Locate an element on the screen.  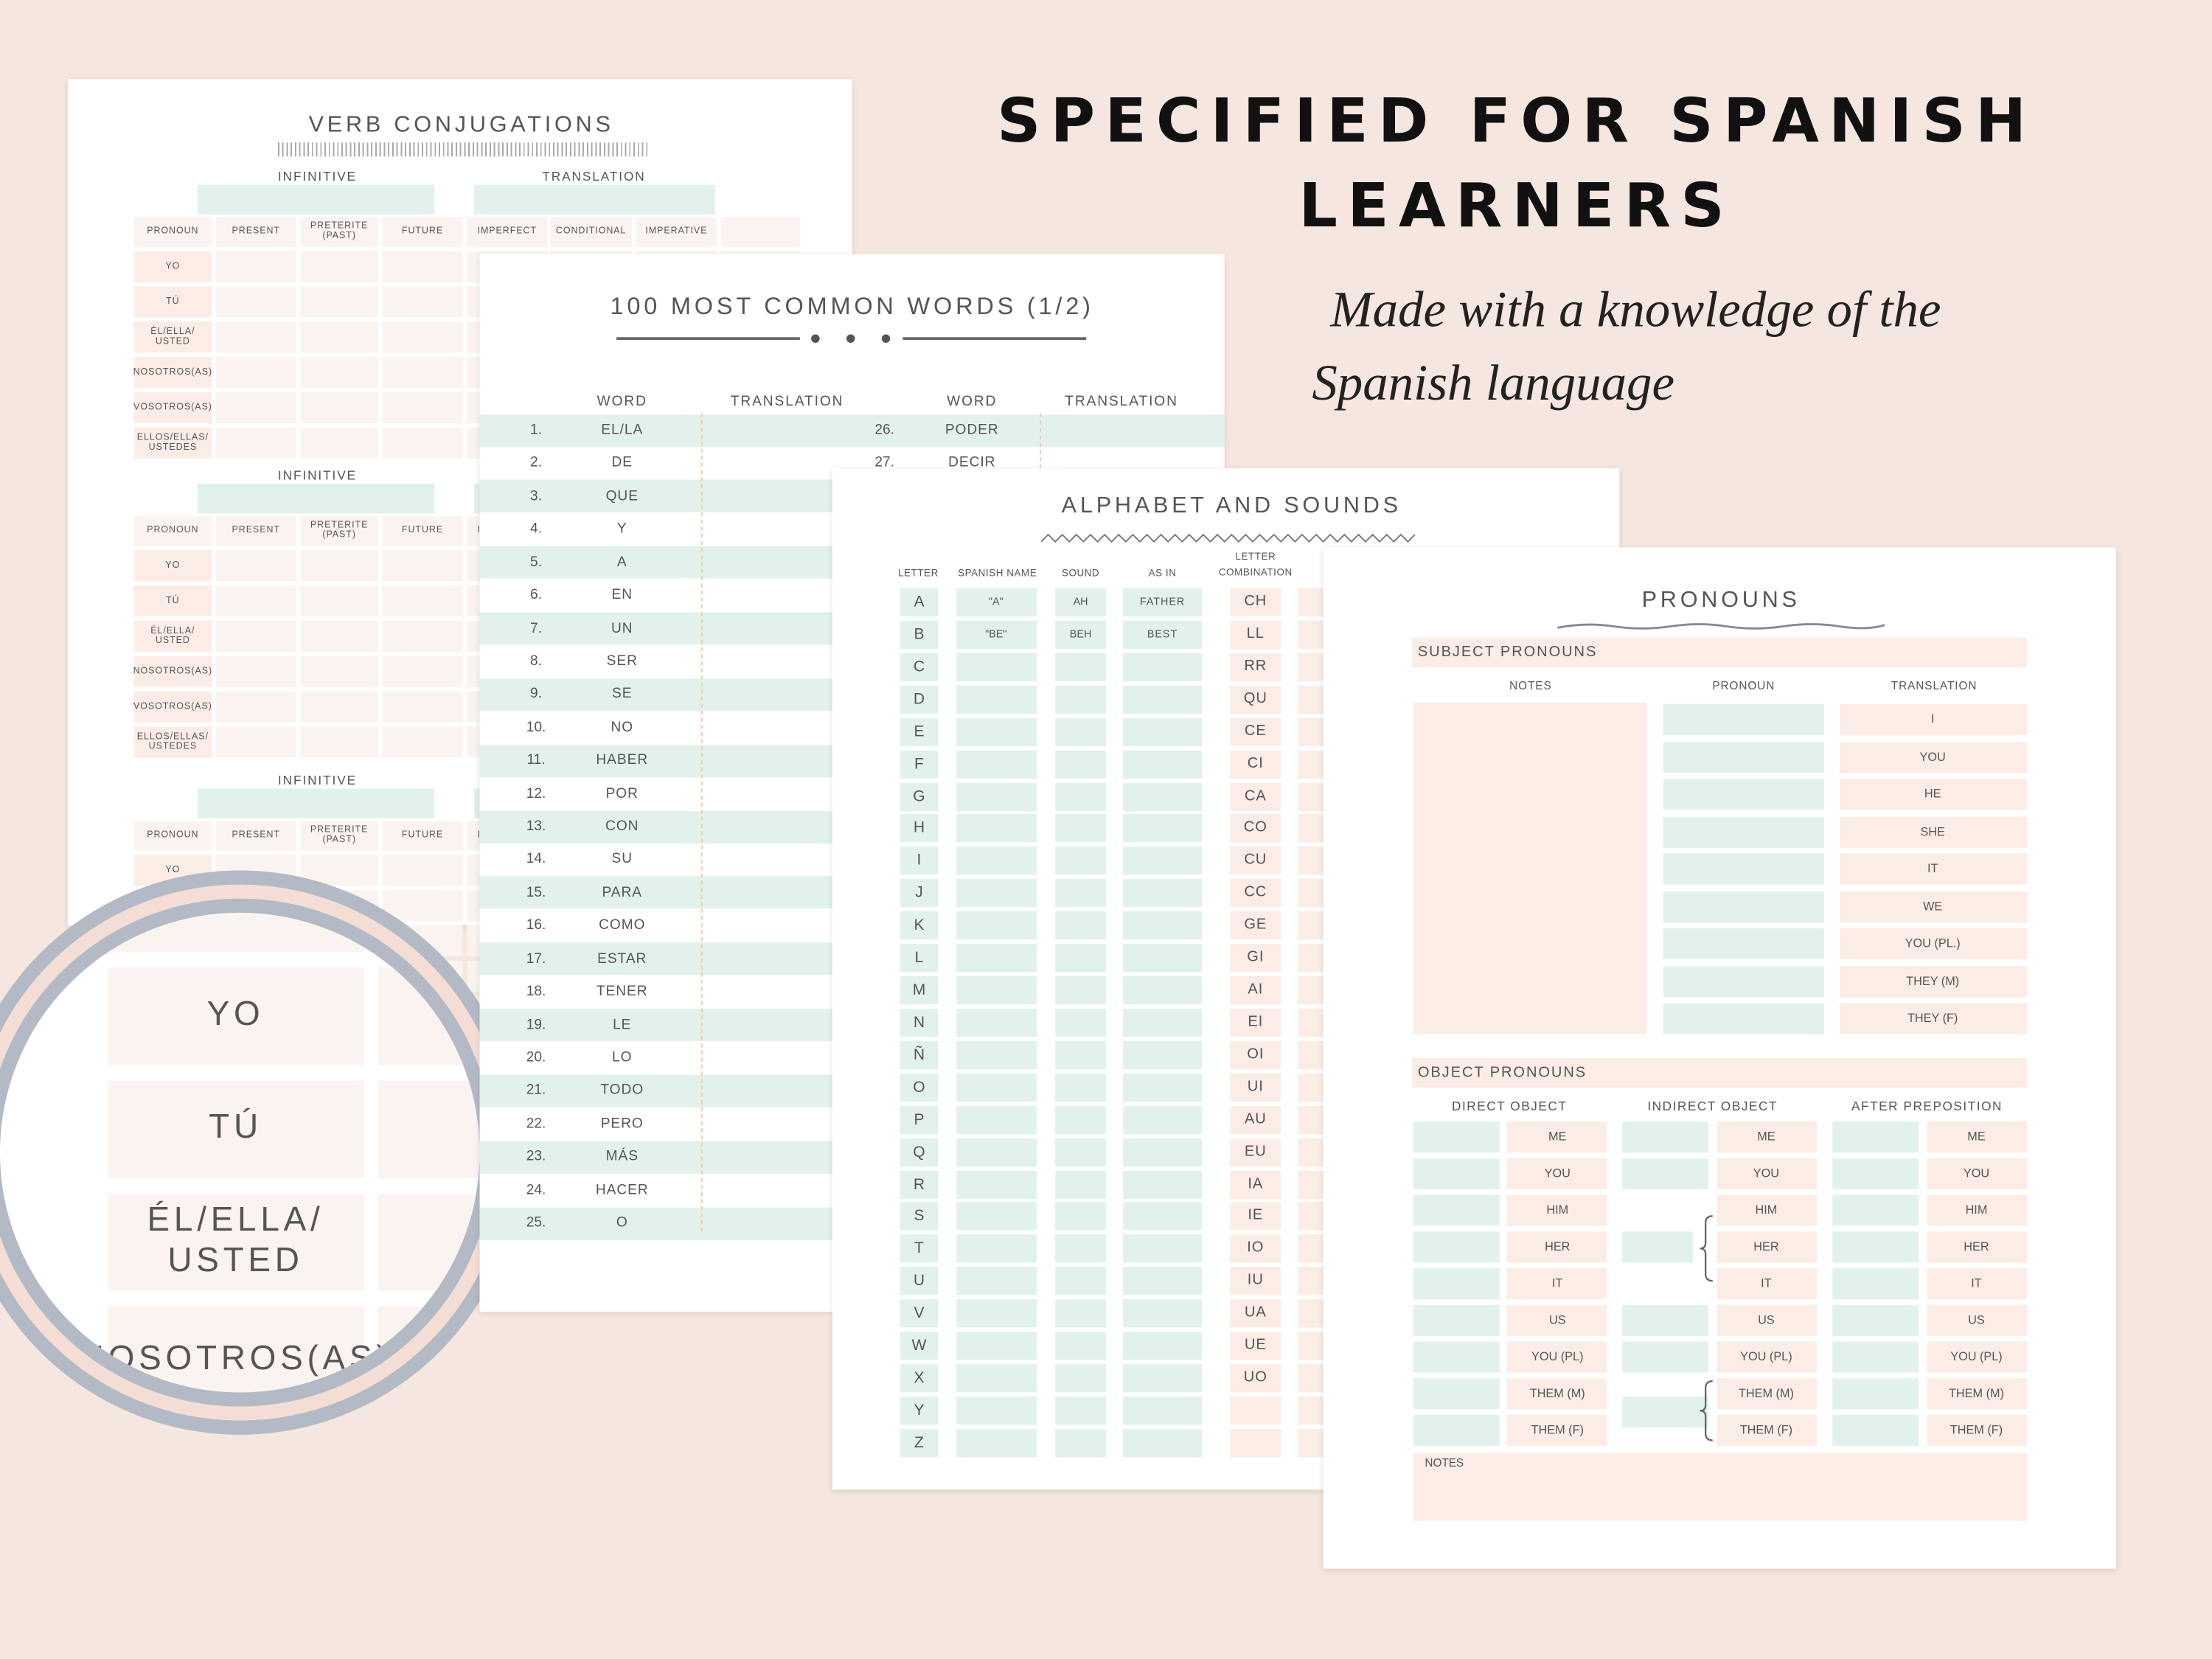
input-box is located at coordinates (316, 499).